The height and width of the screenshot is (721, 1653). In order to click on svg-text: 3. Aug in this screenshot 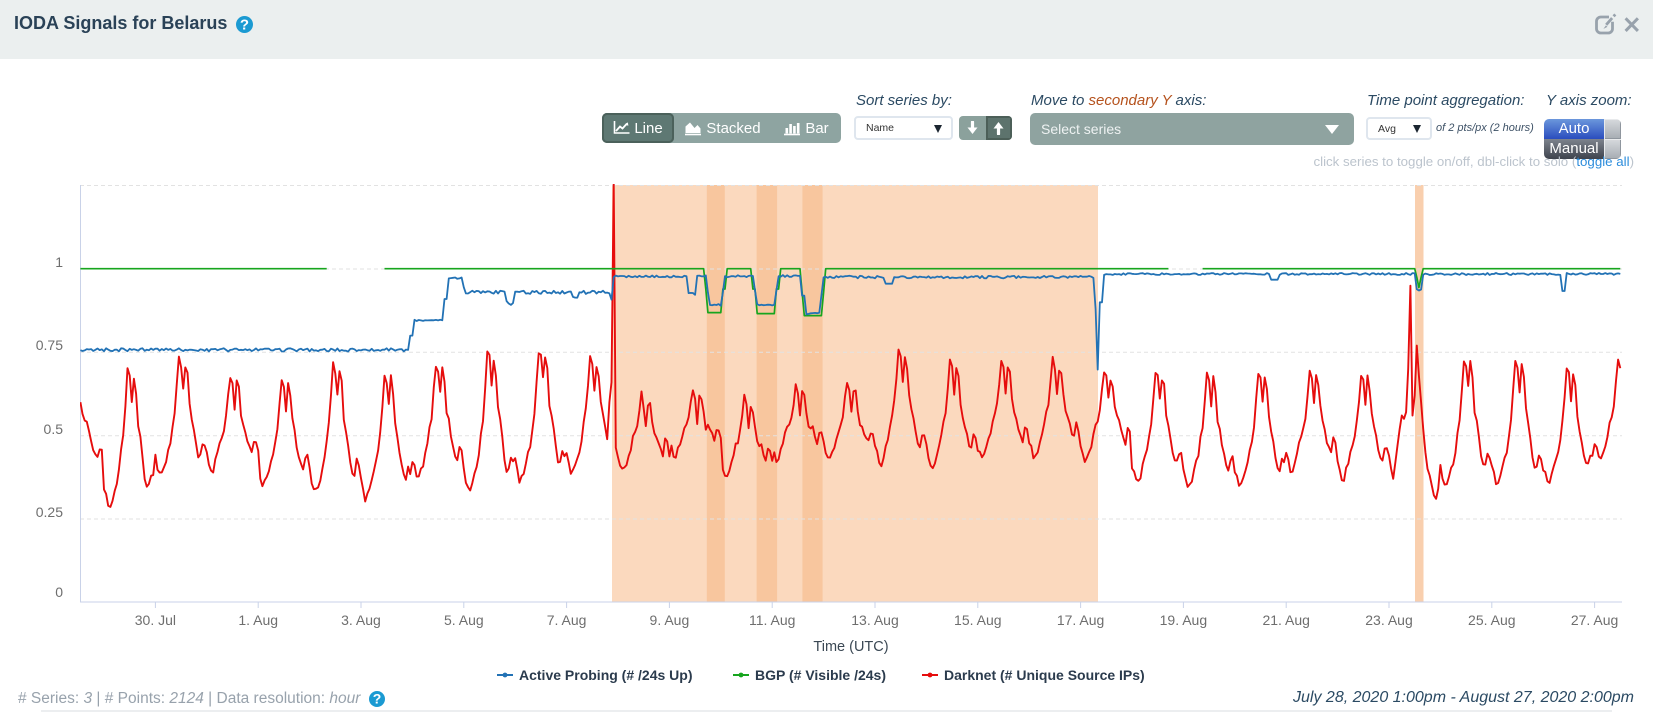, I will do `click(361, 620)`.